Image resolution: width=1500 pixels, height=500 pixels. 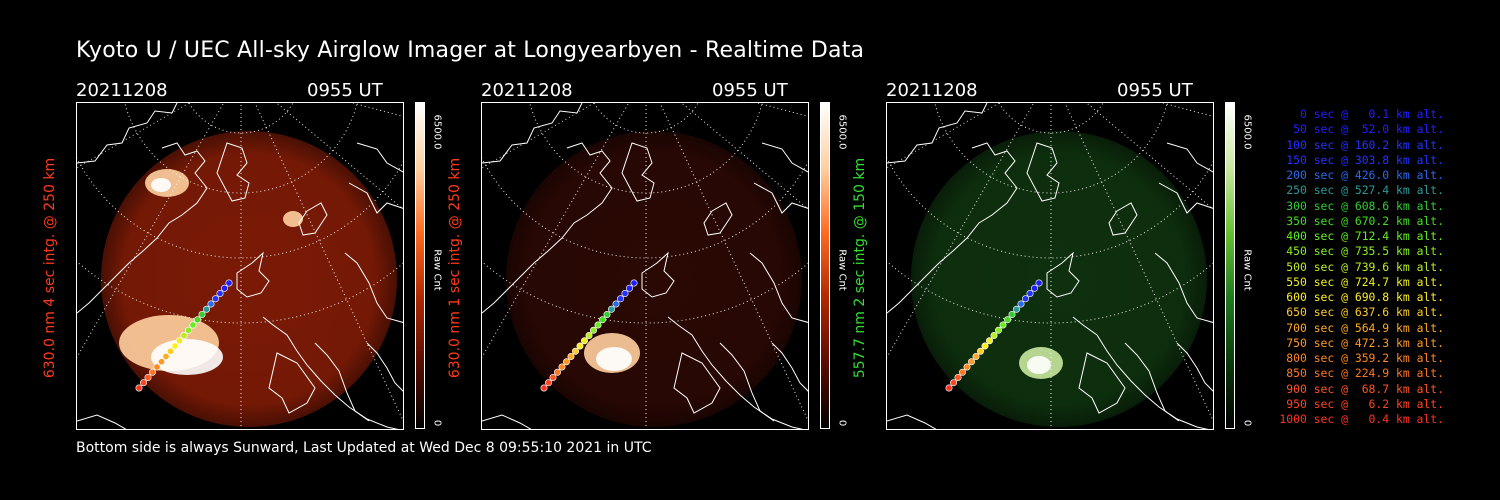 I want to click on legend-entry: 550 sec @ 724.7 km alt., so click(x=1365, y=281).